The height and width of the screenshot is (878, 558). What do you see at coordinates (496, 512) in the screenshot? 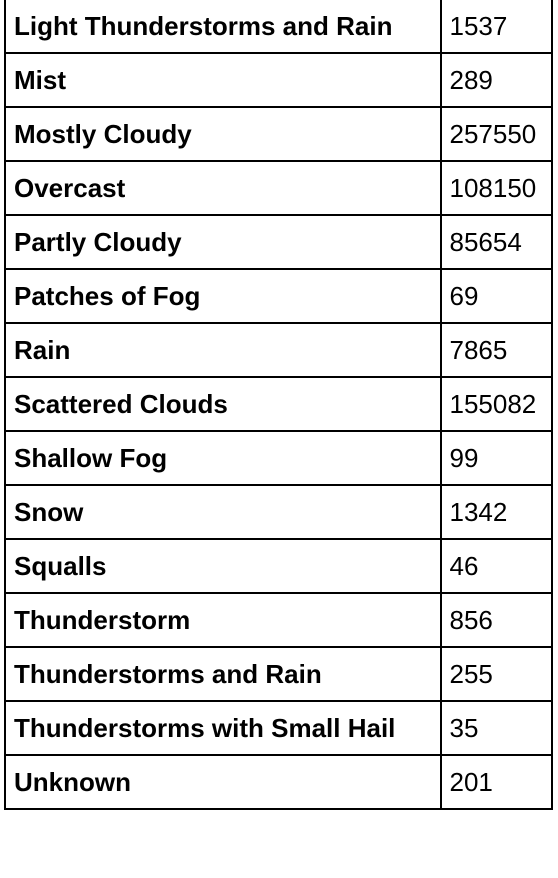
I see `count-cell: 1342` at bounding box center [496, 512].